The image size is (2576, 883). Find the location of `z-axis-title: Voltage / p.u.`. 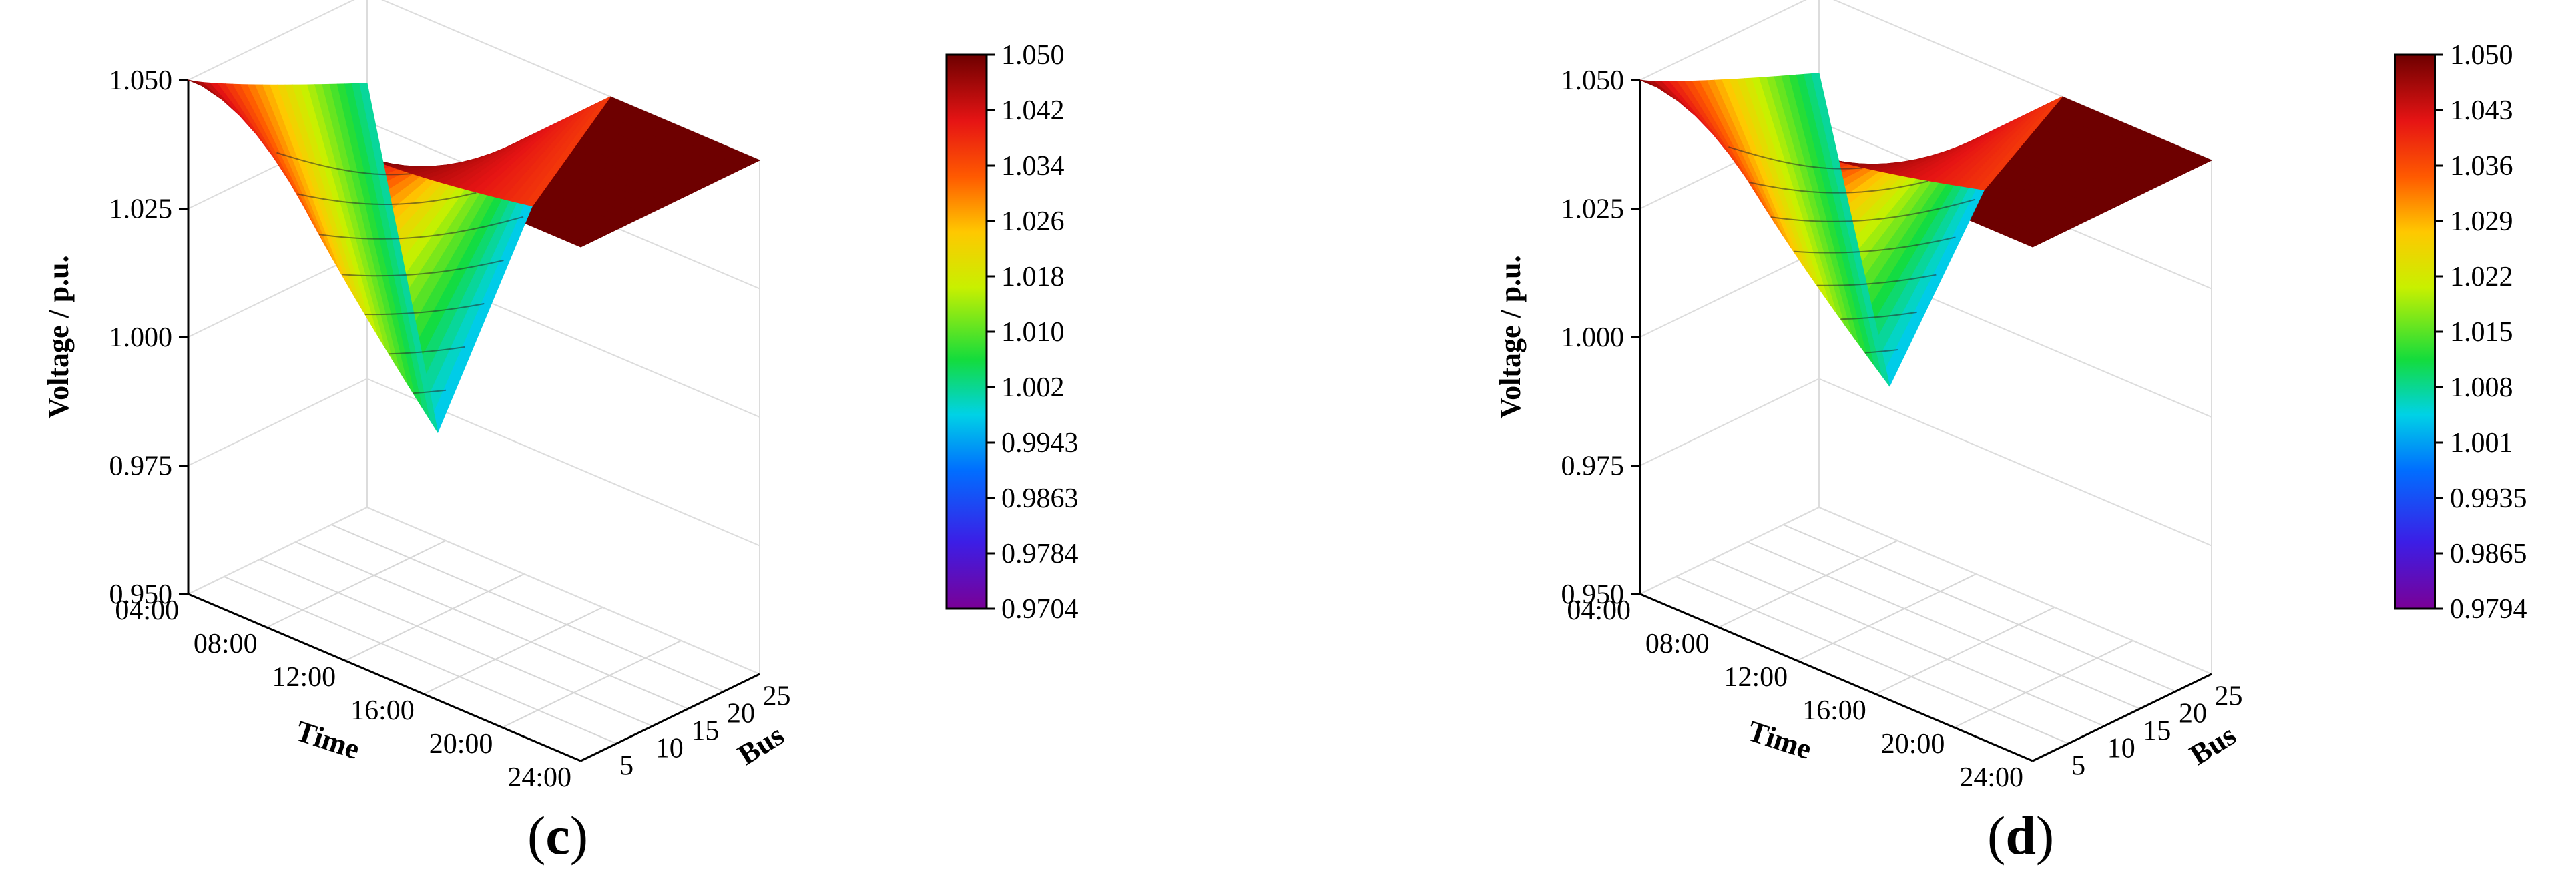

z-axis-title: Voltage / p.u. is located at coordinates (1510, 336).